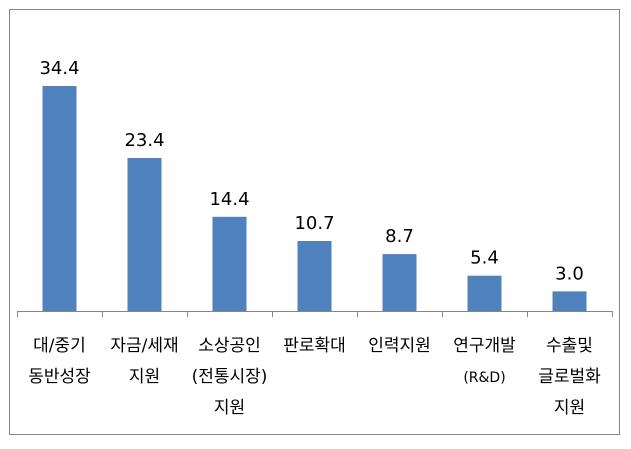 This screenshot has width=631, height=449. What do you see at coordinates (569, 346) in the screenshot?
I see `category-label: 수출및` at bounding box center [569, 346].